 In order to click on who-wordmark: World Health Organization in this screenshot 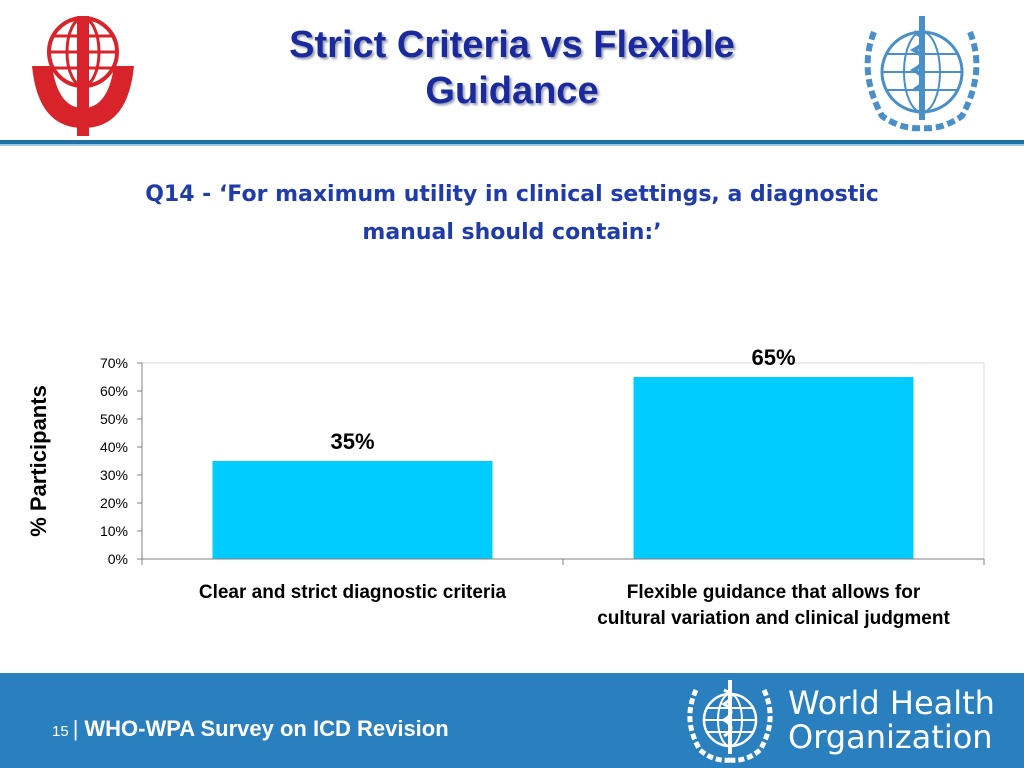, I will do `click(891, 720)`.